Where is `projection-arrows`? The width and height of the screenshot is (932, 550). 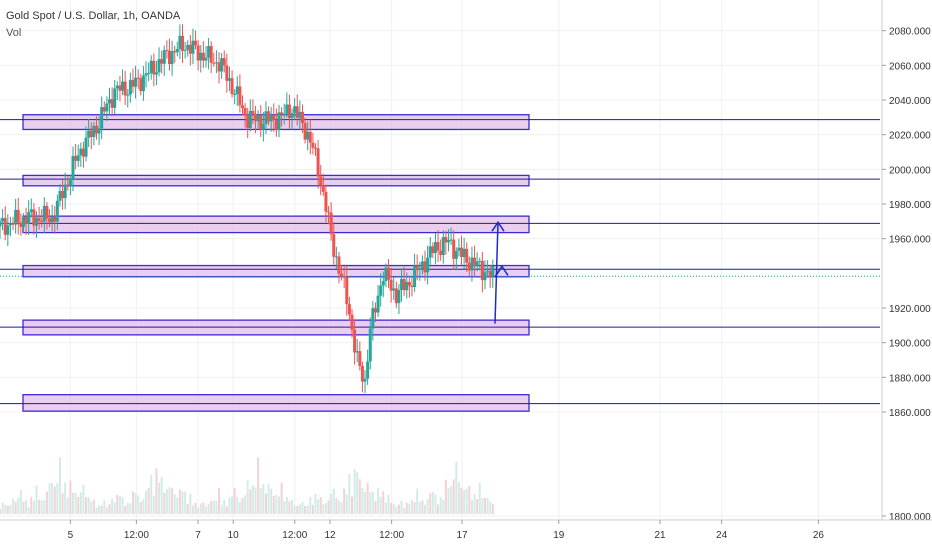 projection-arrows is located at coordinates (500, 272).